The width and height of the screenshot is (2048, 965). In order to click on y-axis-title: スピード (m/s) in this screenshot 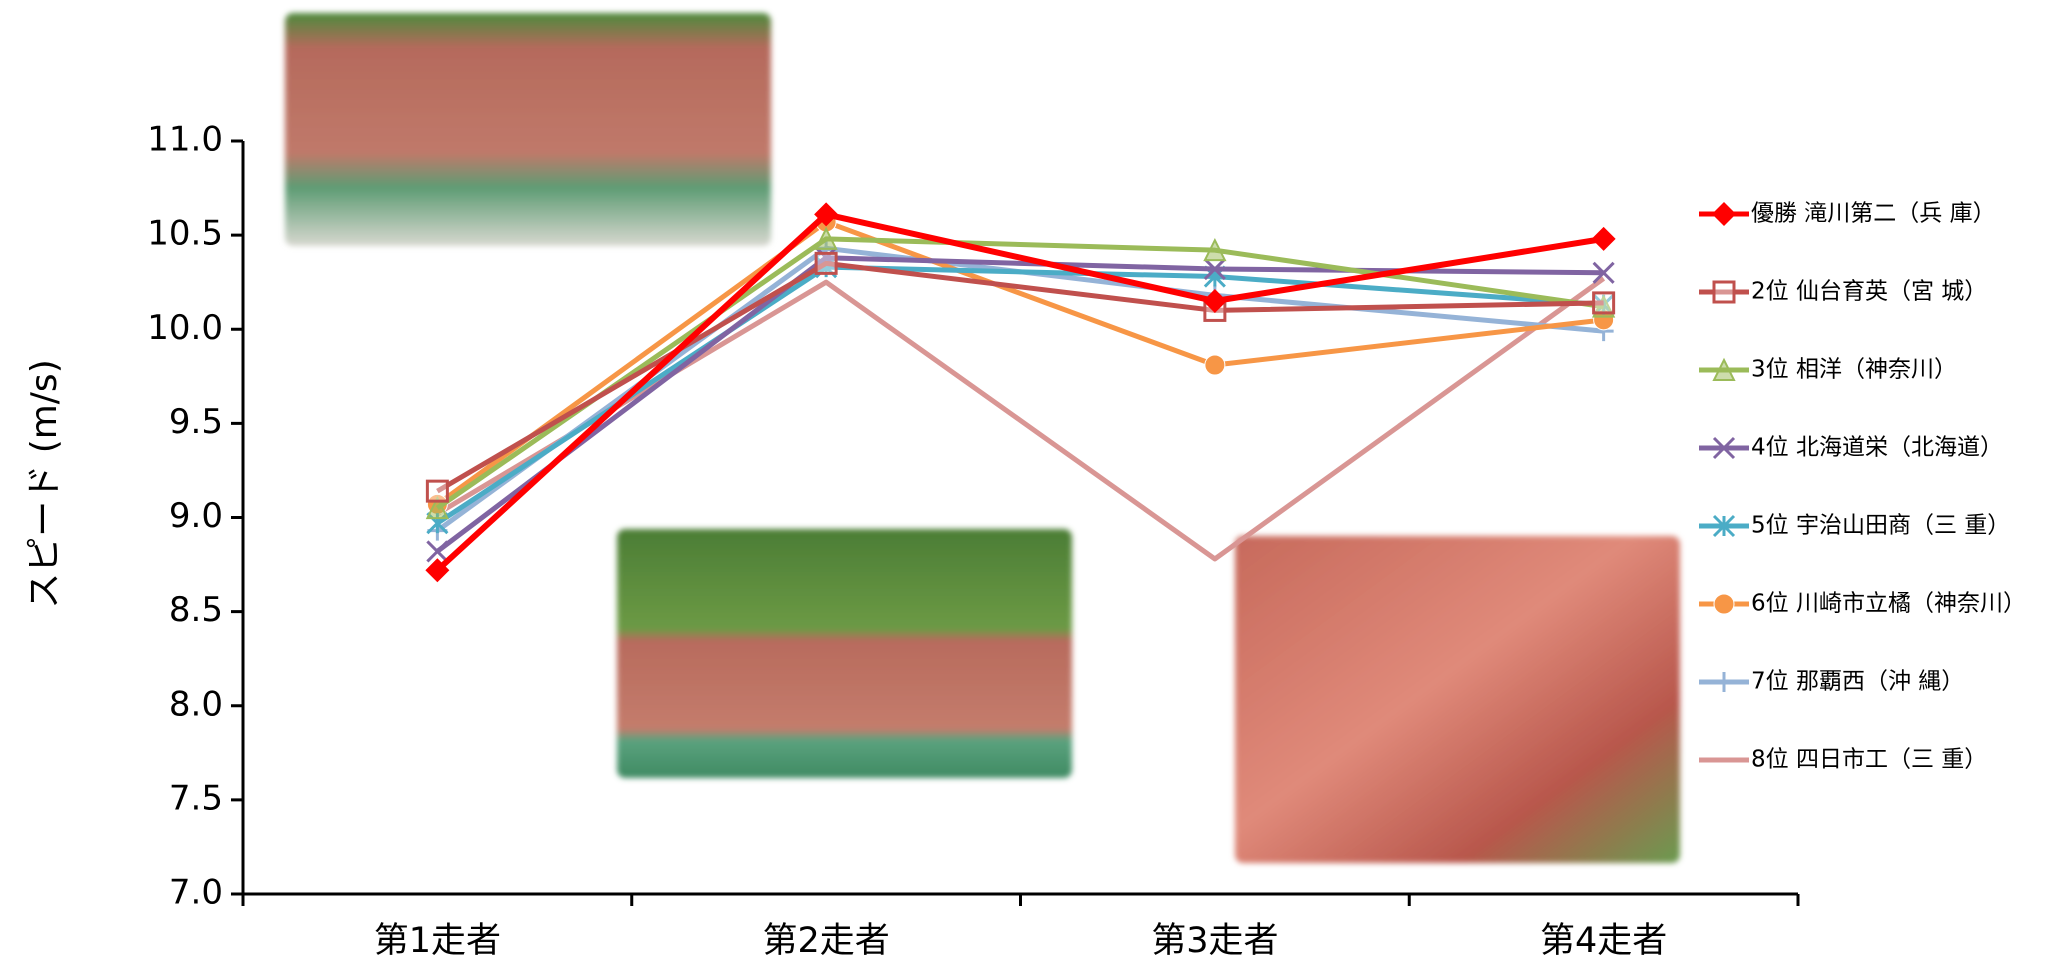, I will do `click(44, 484)`.